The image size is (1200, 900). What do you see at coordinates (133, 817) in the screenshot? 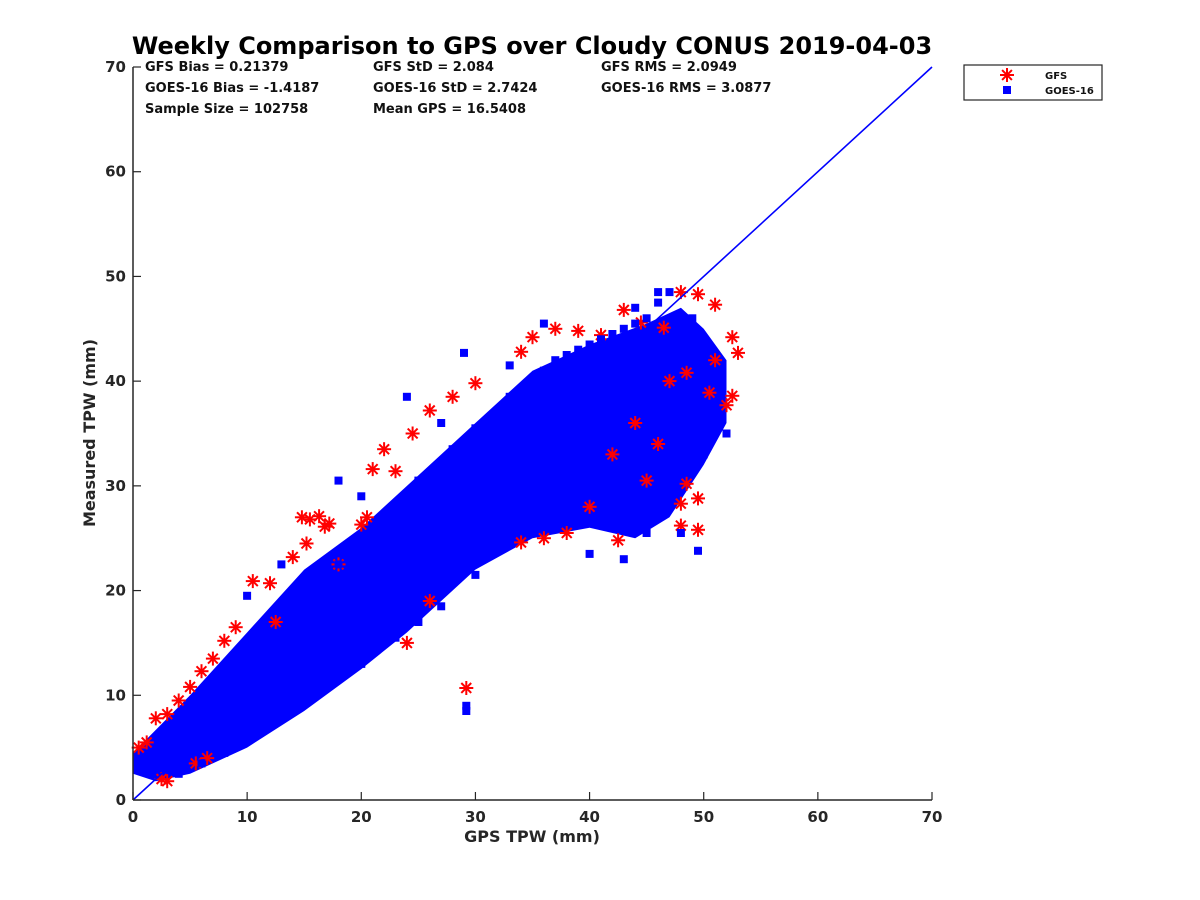
I see `x-tick-label: 0` at bounding box center [133, 817].